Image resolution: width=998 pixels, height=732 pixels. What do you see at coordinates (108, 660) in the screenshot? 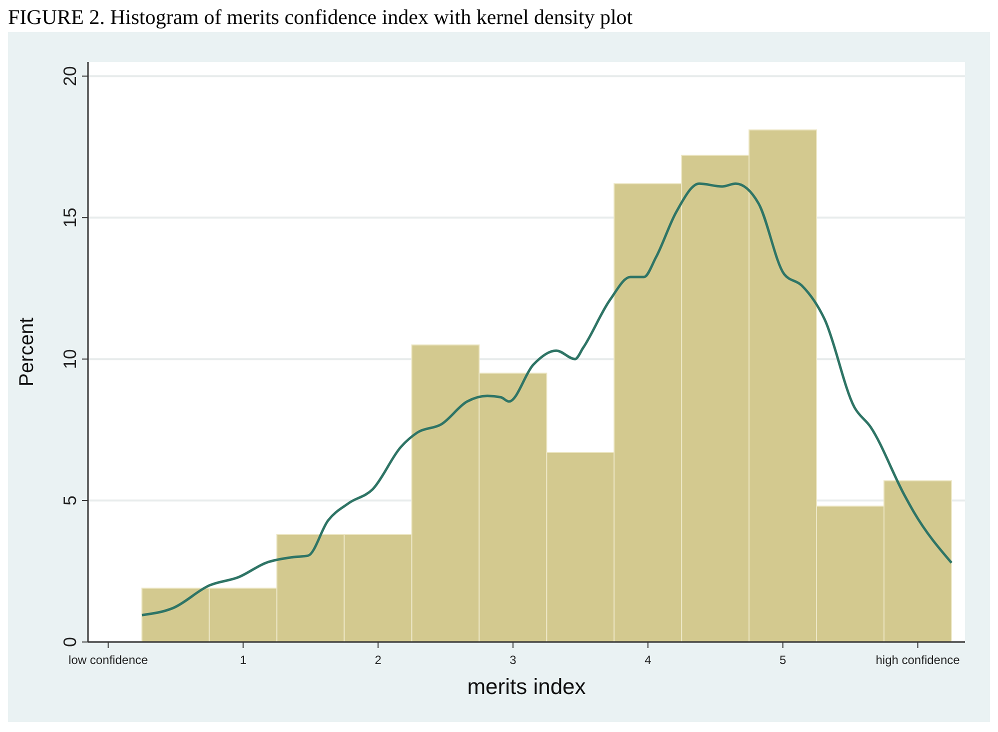
I see `x-tick-label: low confidence` at bounding box center [108, 660].